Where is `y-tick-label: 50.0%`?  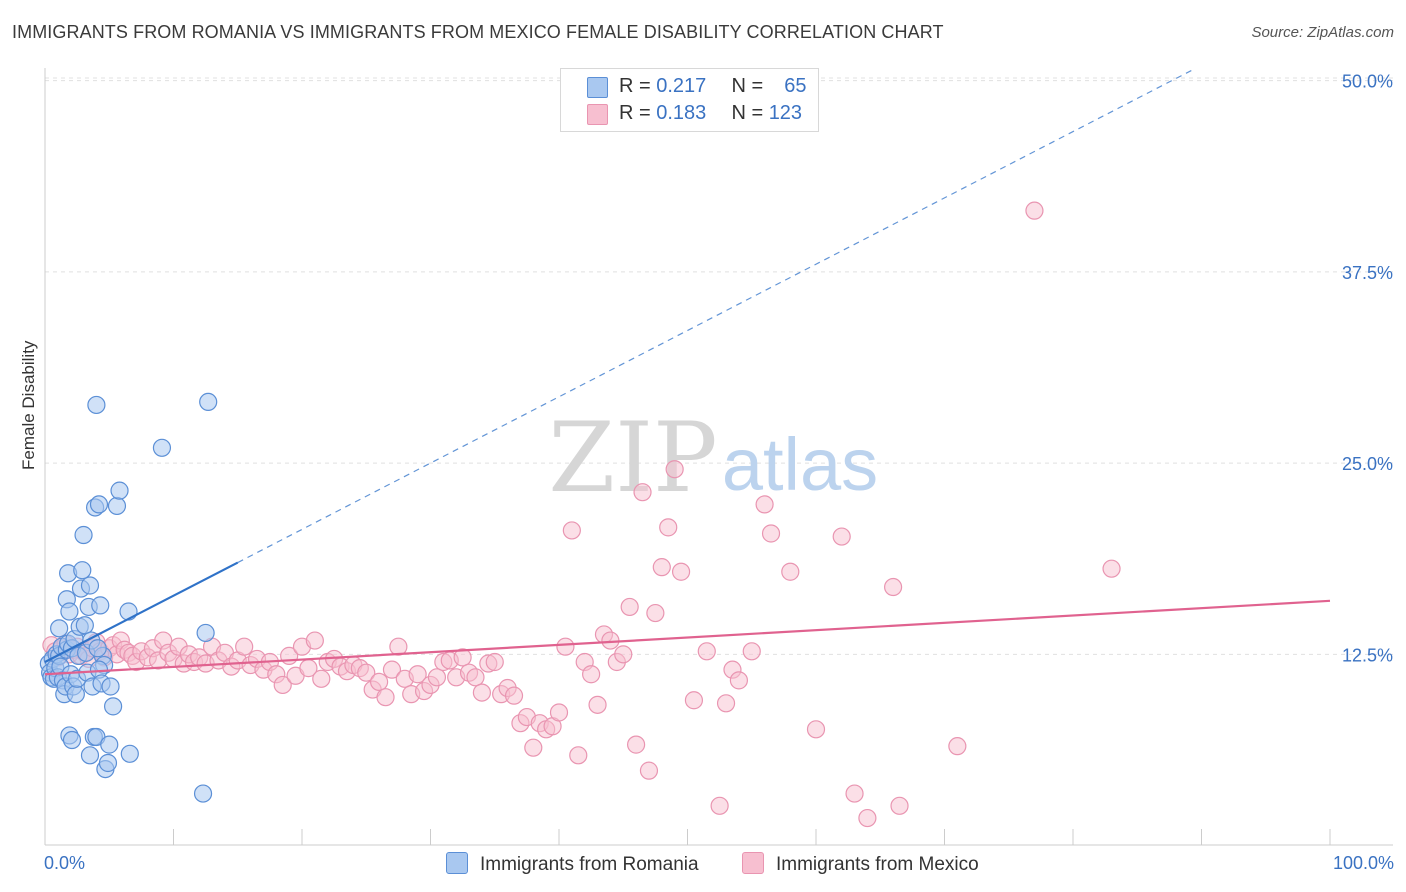 y-tick-label: 50.0% is located at coordinates (1367, 82).